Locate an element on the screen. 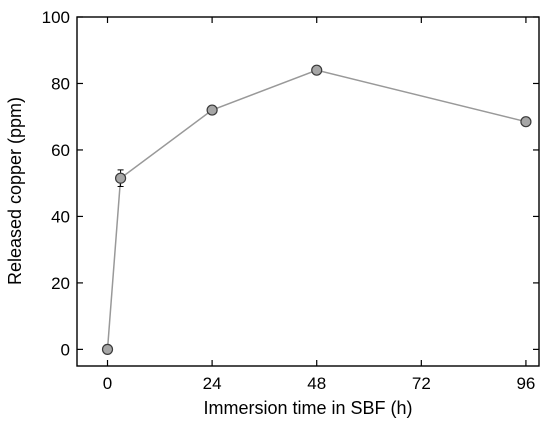 The width and height of the screenshot is (550, 425). x-tick-label: 96 is located at coordinates (525, 383).